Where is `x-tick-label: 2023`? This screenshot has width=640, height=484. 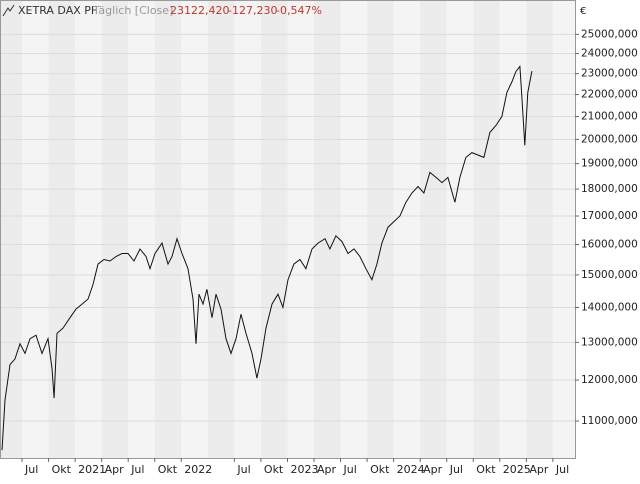
x-tick-label: 2023 is located at coordinates (304, 469).